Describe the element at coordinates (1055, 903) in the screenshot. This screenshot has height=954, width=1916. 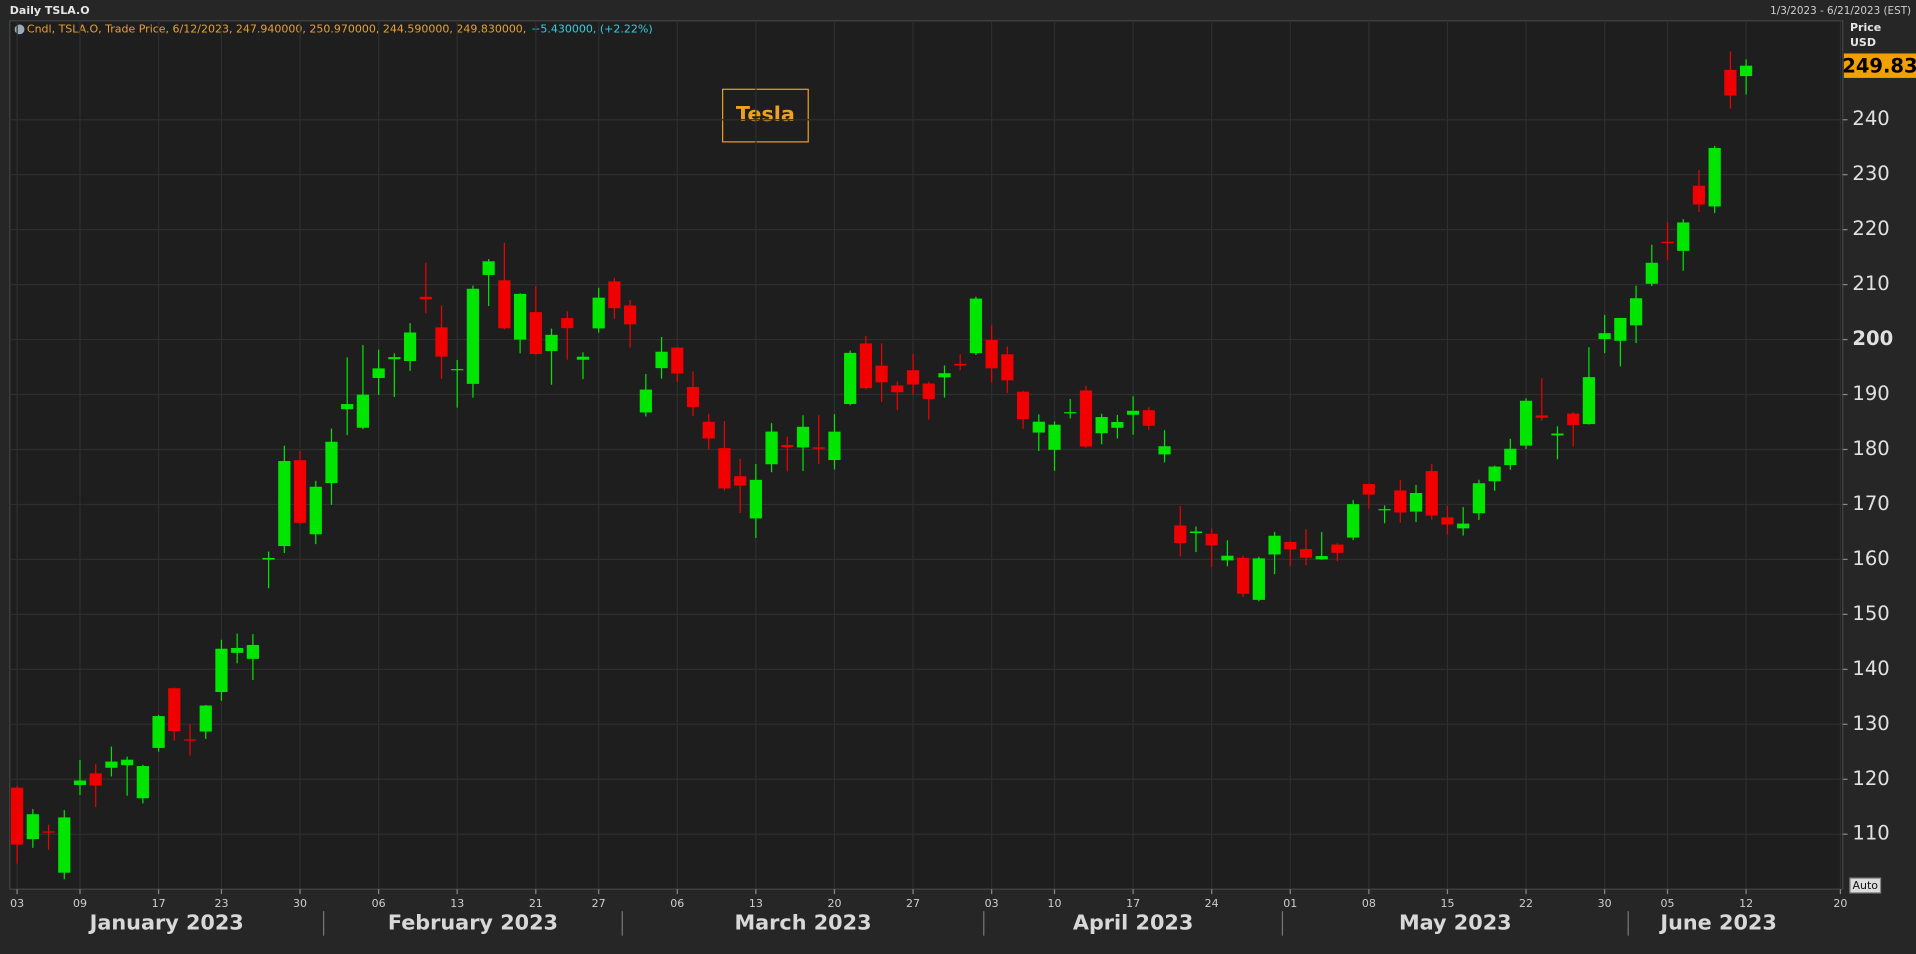
I see `x-tick-label: 10` at that location.